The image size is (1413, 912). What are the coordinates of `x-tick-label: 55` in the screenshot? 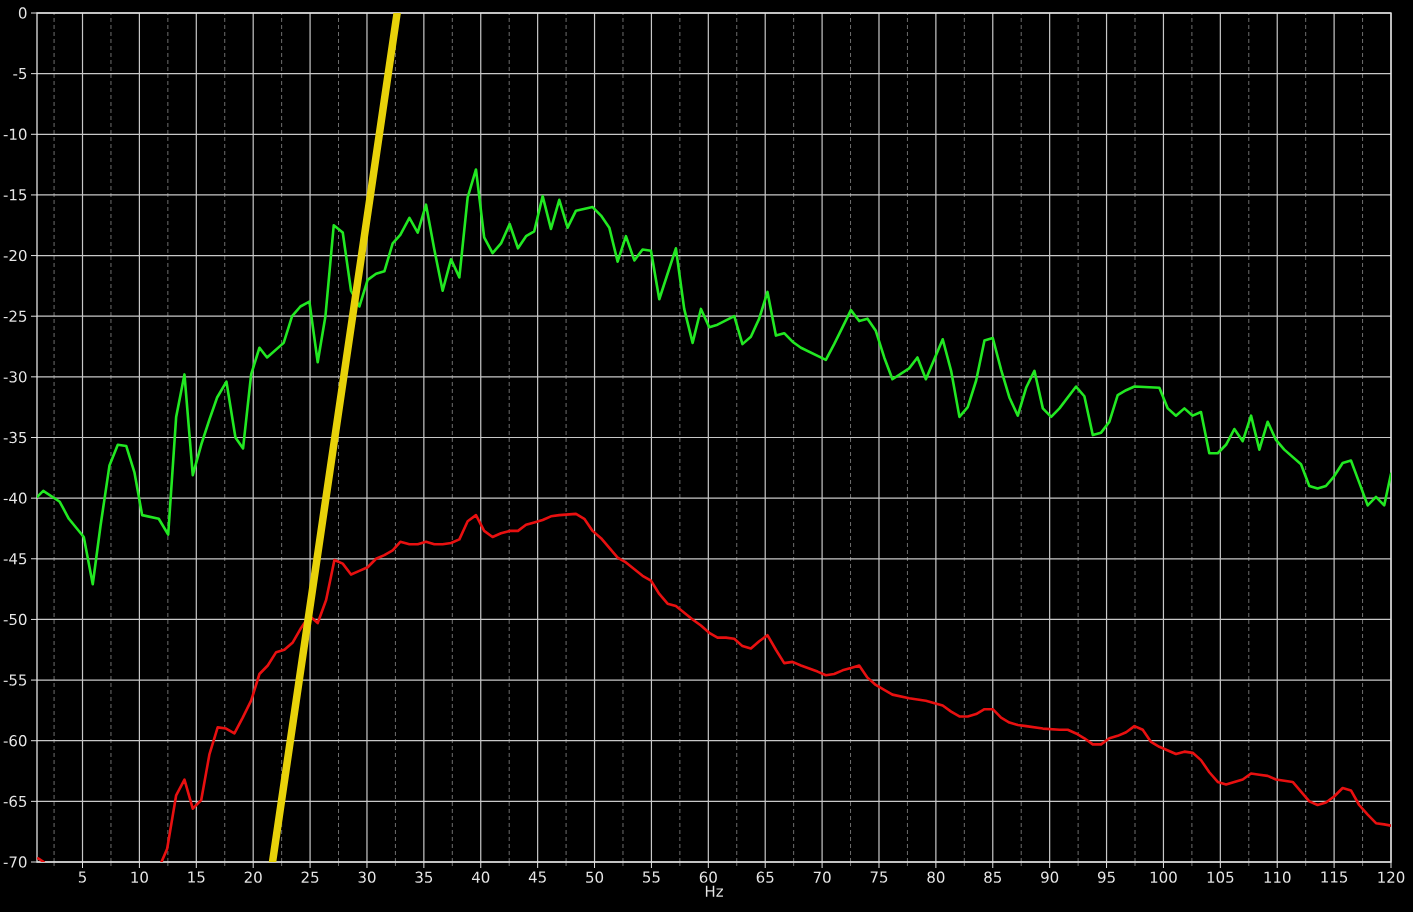 It's located at (651, 877).